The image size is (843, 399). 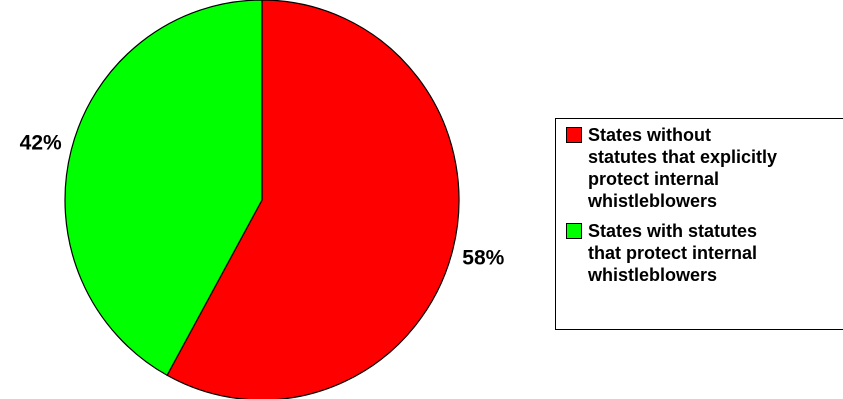 I want to click on legend-swatch-green, so click(x=574, y=231).